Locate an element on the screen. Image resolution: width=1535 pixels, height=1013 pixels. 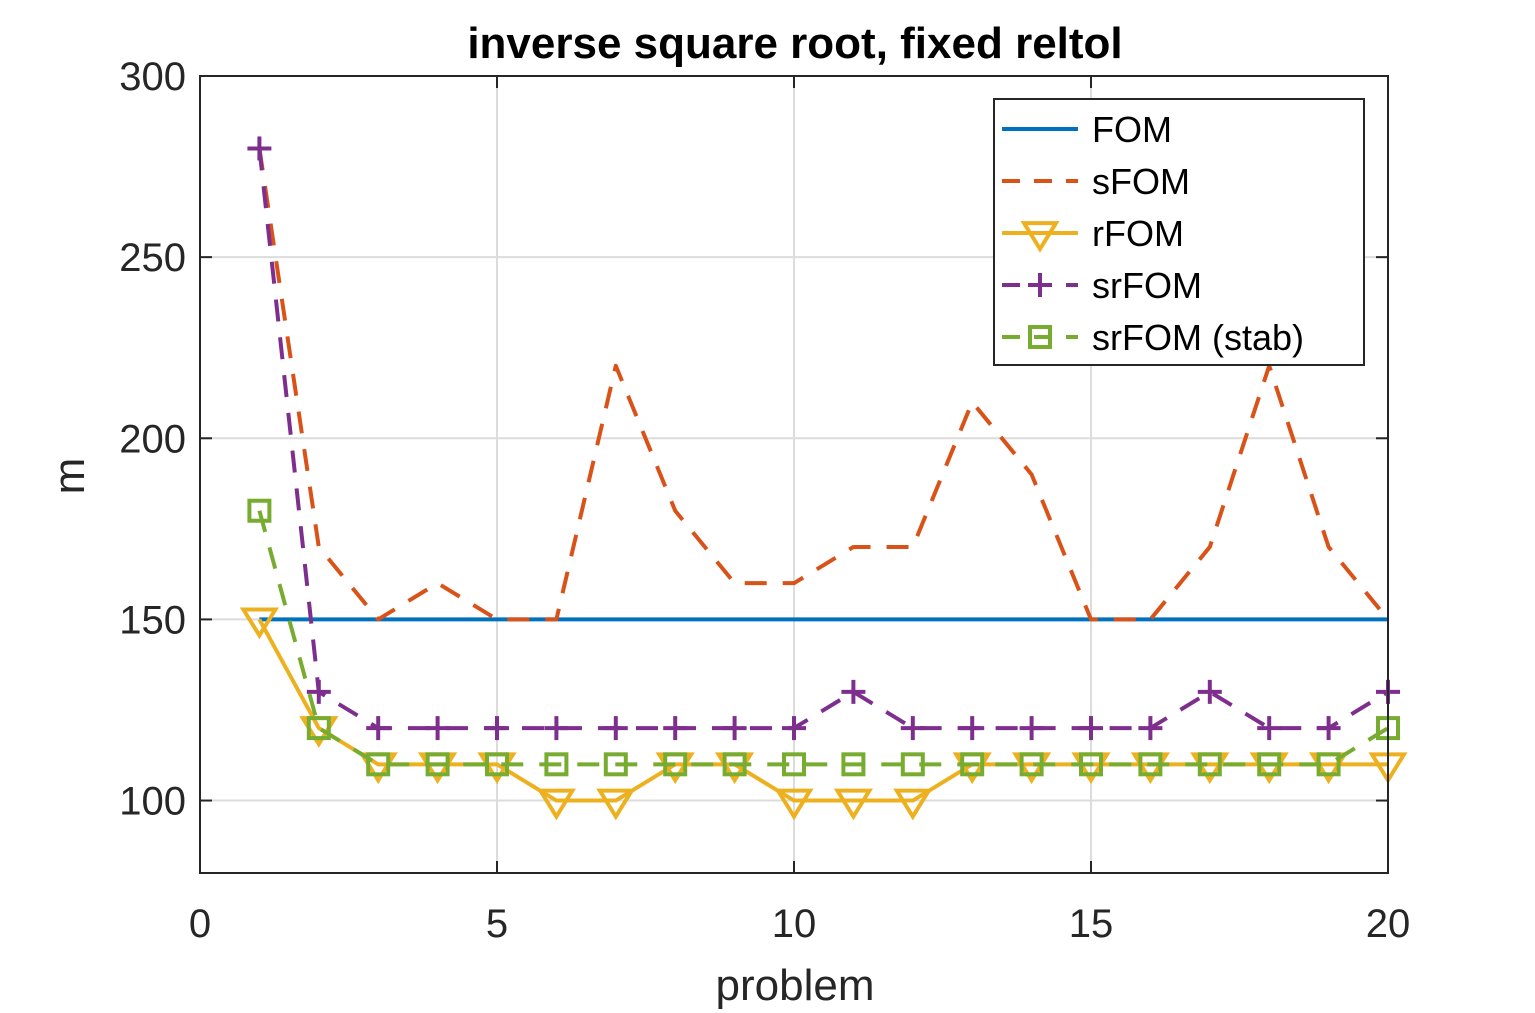
legend-label-srfom-stab: srFOM (stab) is located at coordinates (1198, 337).